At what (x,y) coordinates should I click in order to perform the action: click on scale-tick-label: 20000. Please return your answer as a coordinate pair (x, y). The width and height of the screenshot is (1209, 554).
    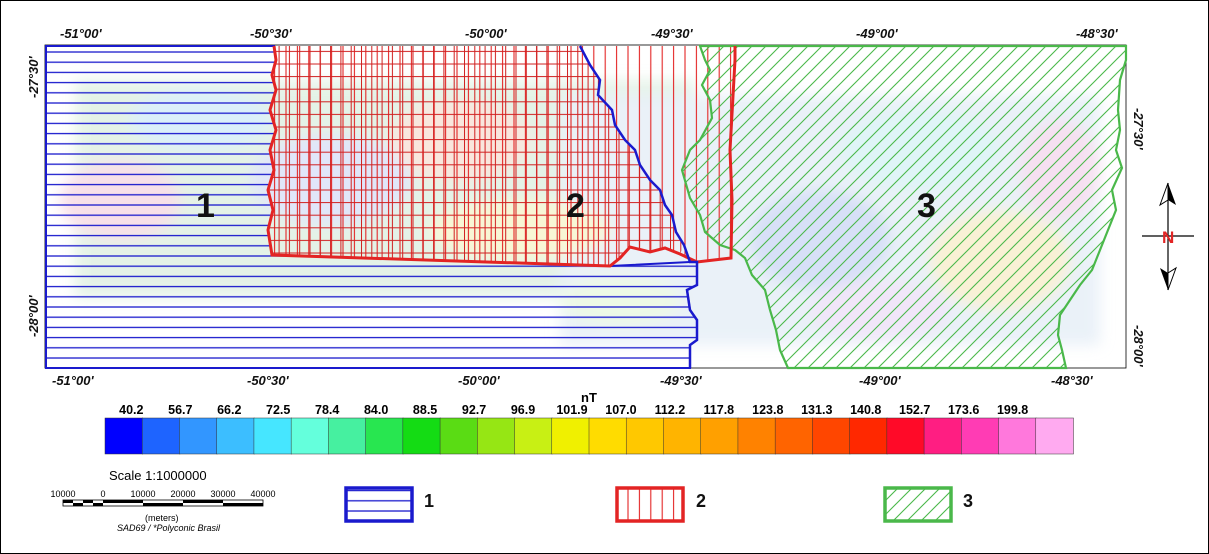
    Looking at the image, I should click on (182, 494).